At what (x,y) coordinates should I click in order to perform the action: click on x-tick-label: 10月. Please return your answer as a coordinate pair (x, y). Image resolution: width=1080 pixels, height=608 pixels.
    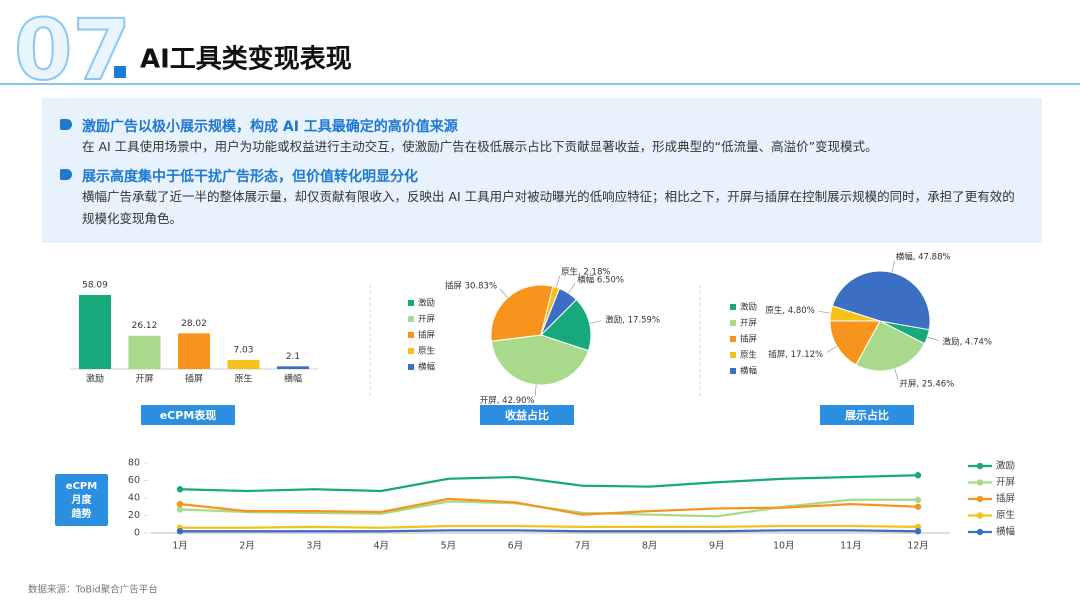
    Looking at the image, I should click on (784, 546).